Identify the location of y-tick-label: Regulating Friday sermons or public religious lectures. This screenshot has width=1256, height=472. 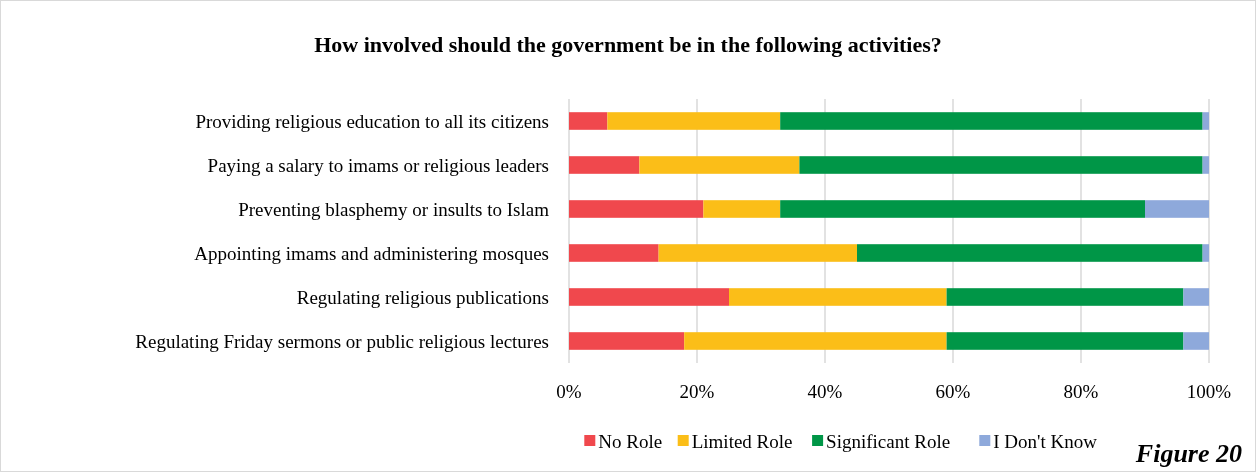
(342, 341).